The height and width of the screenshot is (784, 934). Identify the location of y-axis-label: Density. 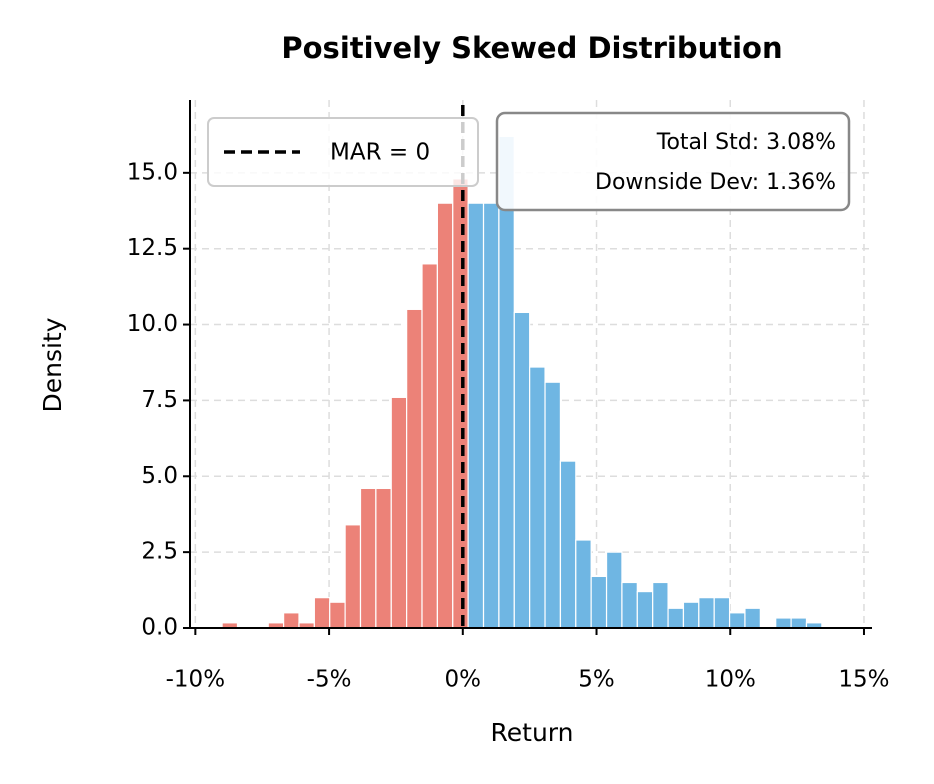
(52, 364).